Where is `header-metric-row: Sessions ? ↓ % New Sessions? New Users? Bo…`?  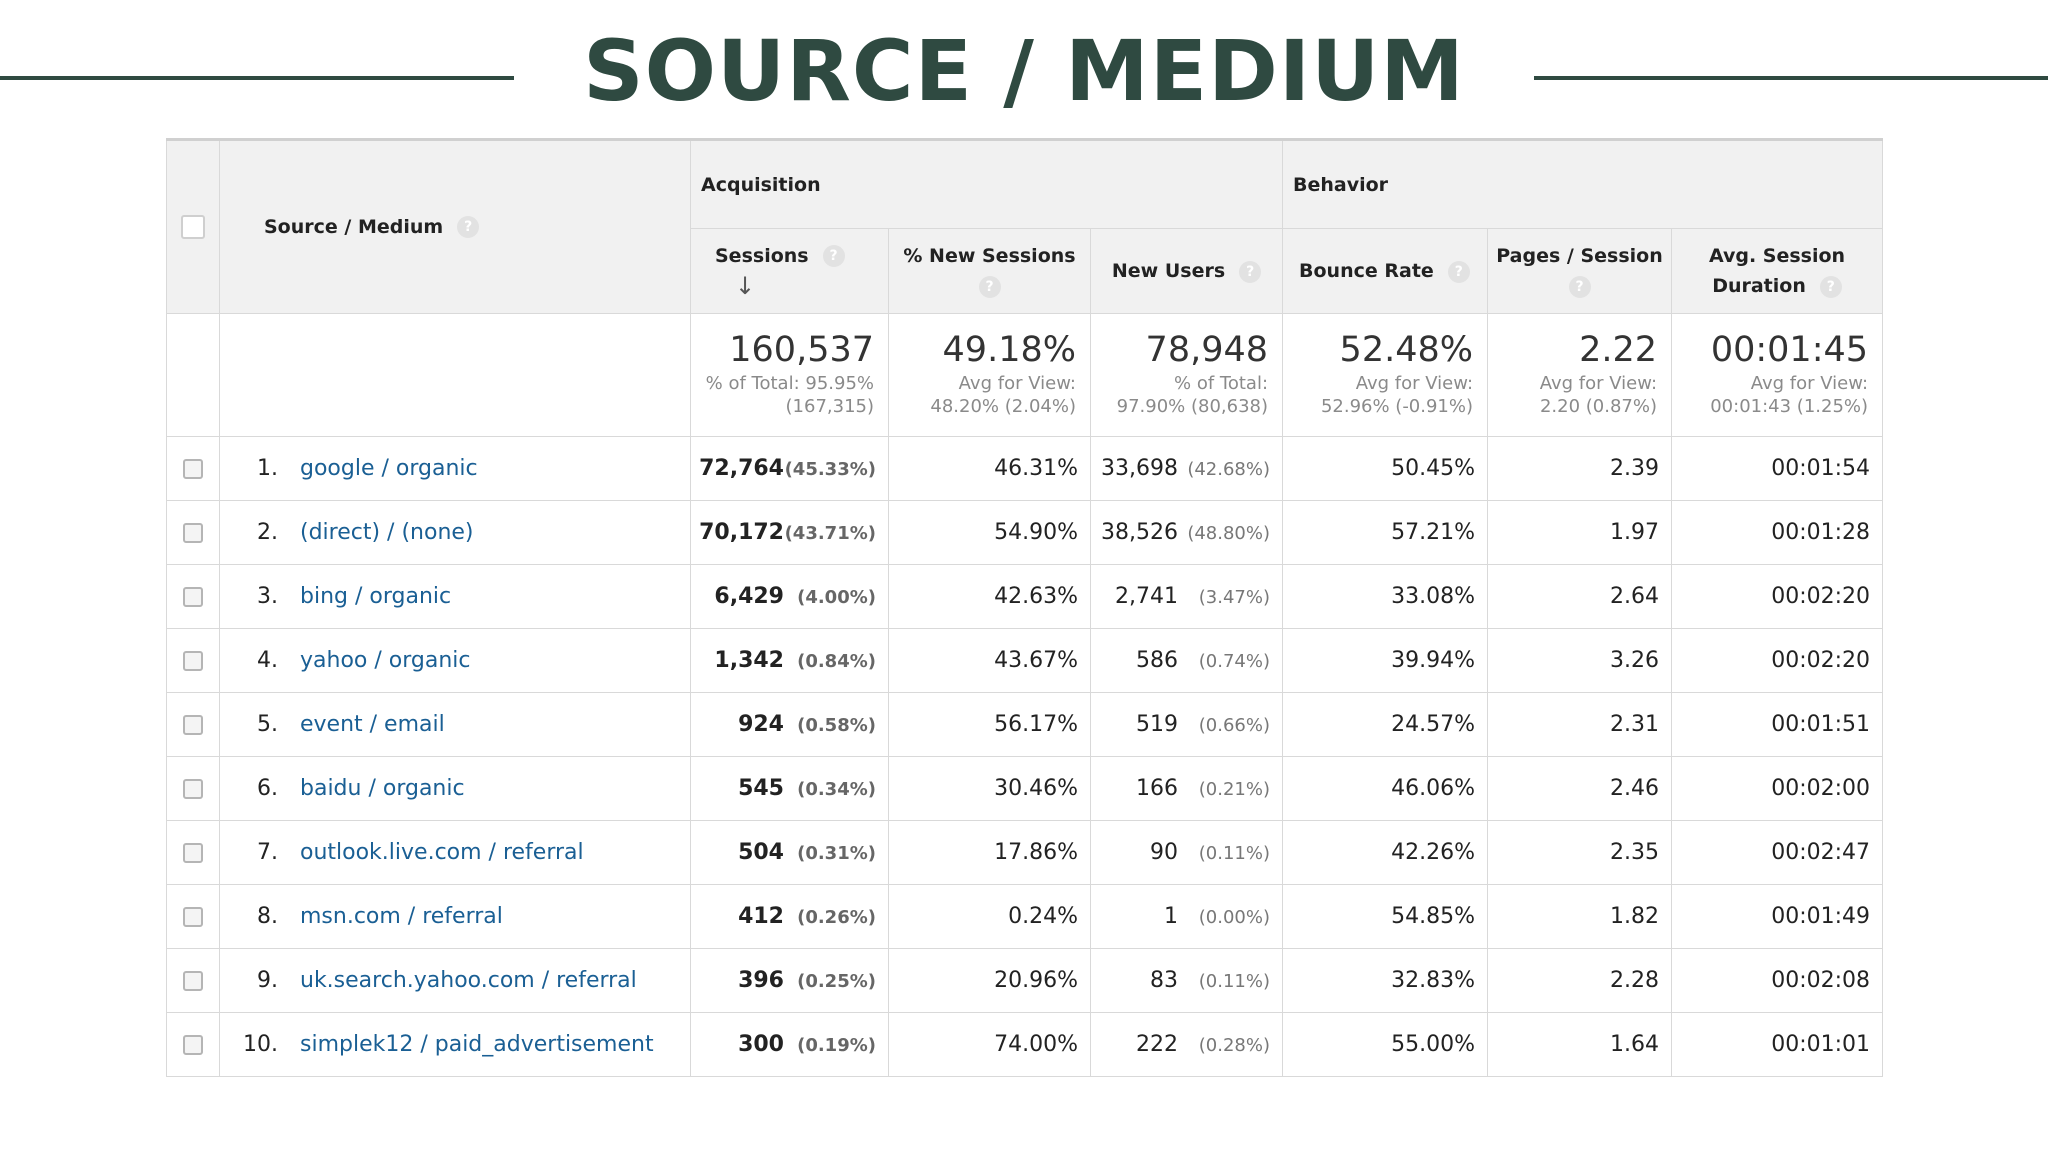 header-metric-row: Sessions ? ↓ % New Sessions? New Users? Bo… is located at coordinates (1025, 271).